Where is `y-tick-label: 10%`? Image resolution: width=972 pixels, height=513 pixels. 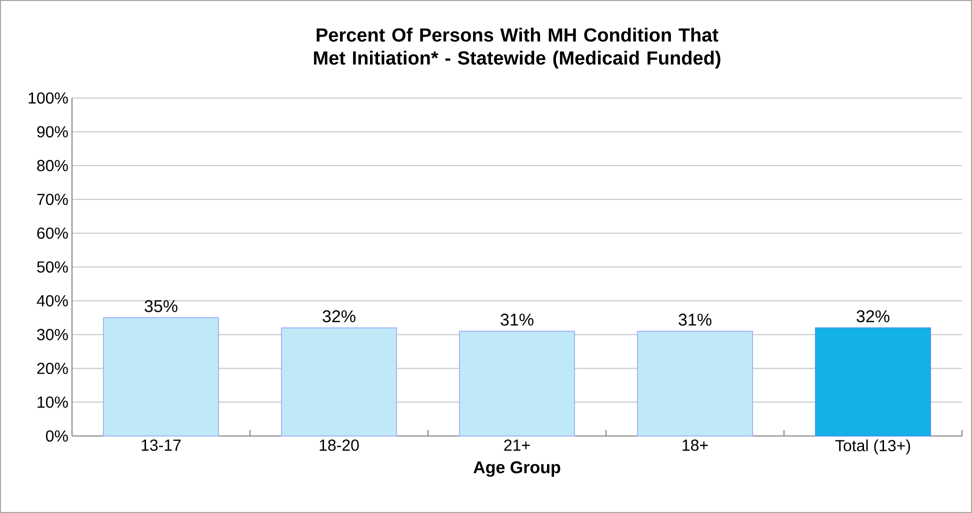 y-tick-label: 10% is located at coordinates (53, 402).